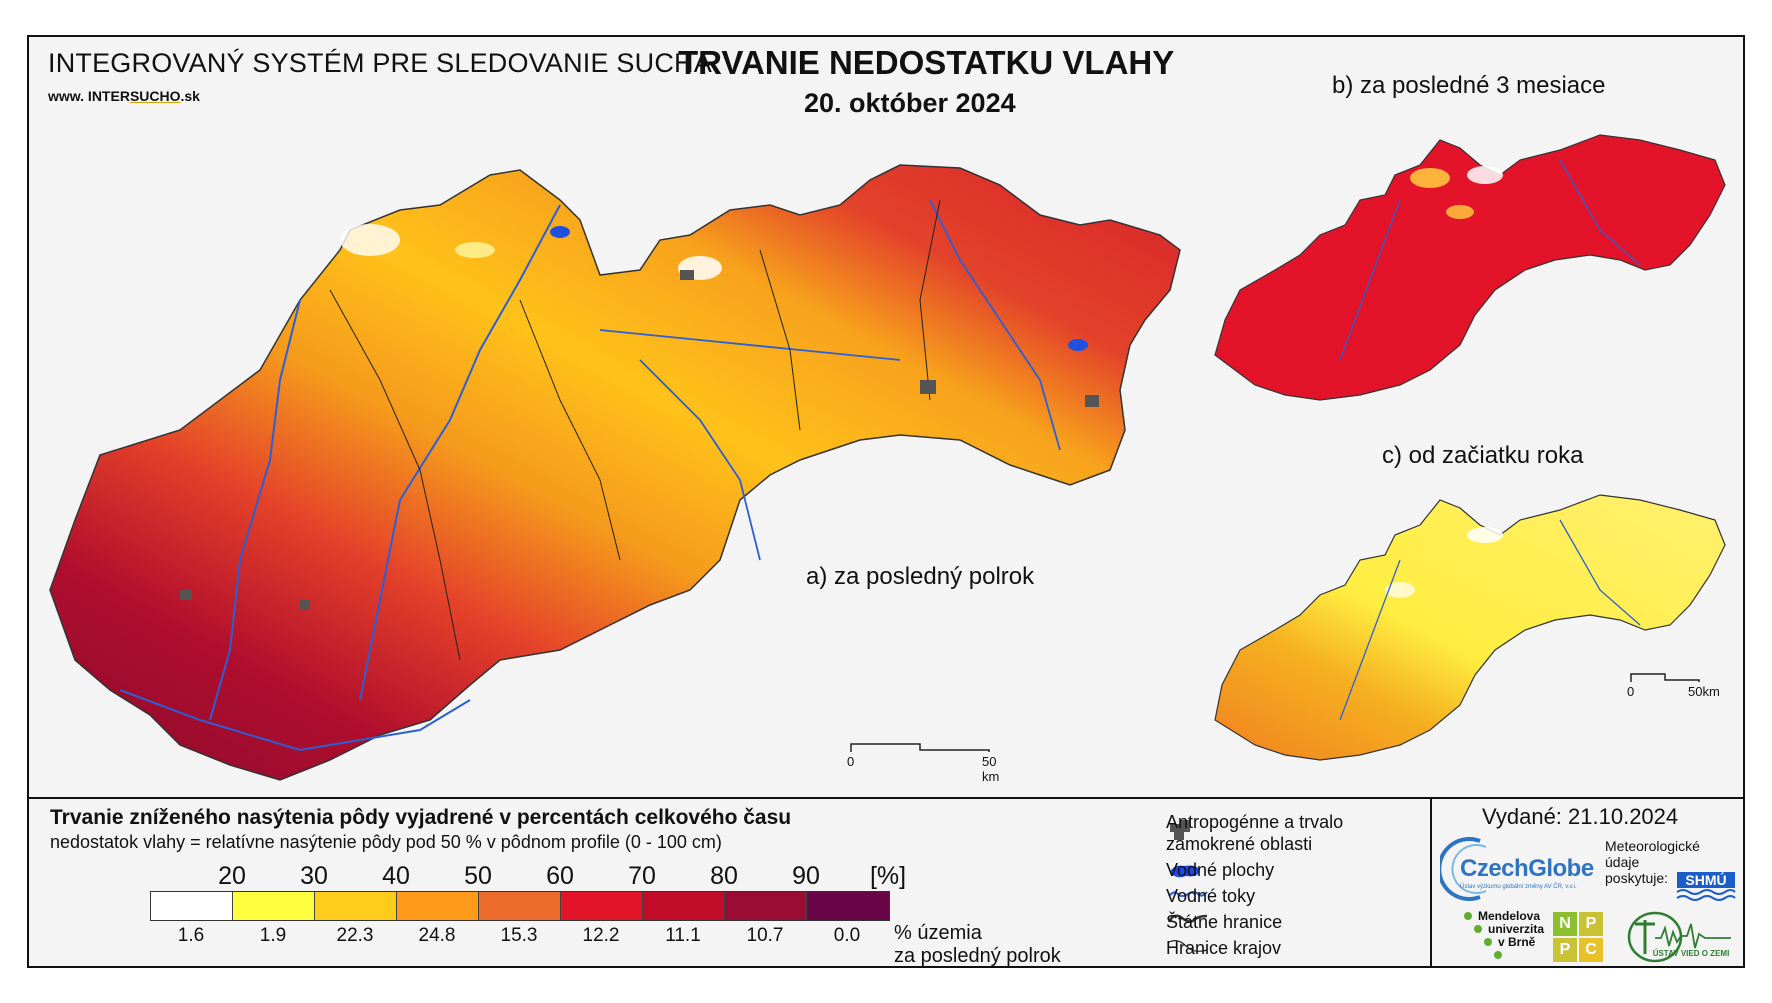  What do you see at coordinates (89, 96) in the screenshot?
I see `website-prefix: www. INTER` at bounding box center [89, 96].